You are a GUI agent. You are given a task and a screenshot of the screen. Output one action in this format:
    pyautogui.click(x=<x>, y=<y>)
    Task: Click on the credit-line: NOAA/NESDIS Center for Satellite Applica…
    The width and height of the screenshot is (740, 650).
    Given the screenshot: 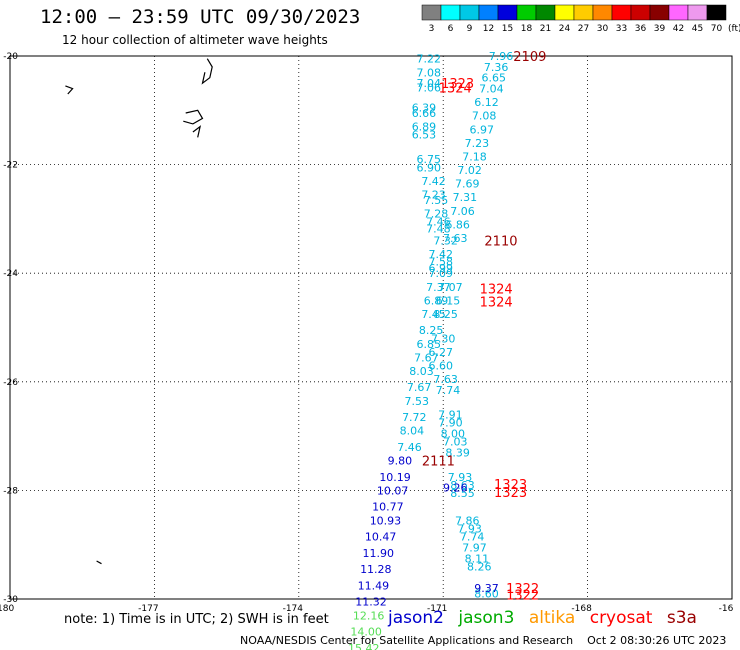 What is the action you would take?
    pyautogui.click(x=483, y=640)
    